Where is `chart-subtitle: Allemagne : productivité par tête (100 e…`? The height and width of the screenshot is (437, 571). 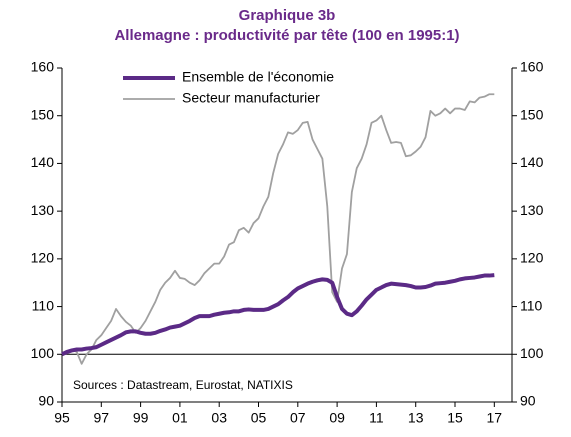 chart-subtitle: Allemagne : productivité par tête (100 e… is located at coordinates (286, 35).